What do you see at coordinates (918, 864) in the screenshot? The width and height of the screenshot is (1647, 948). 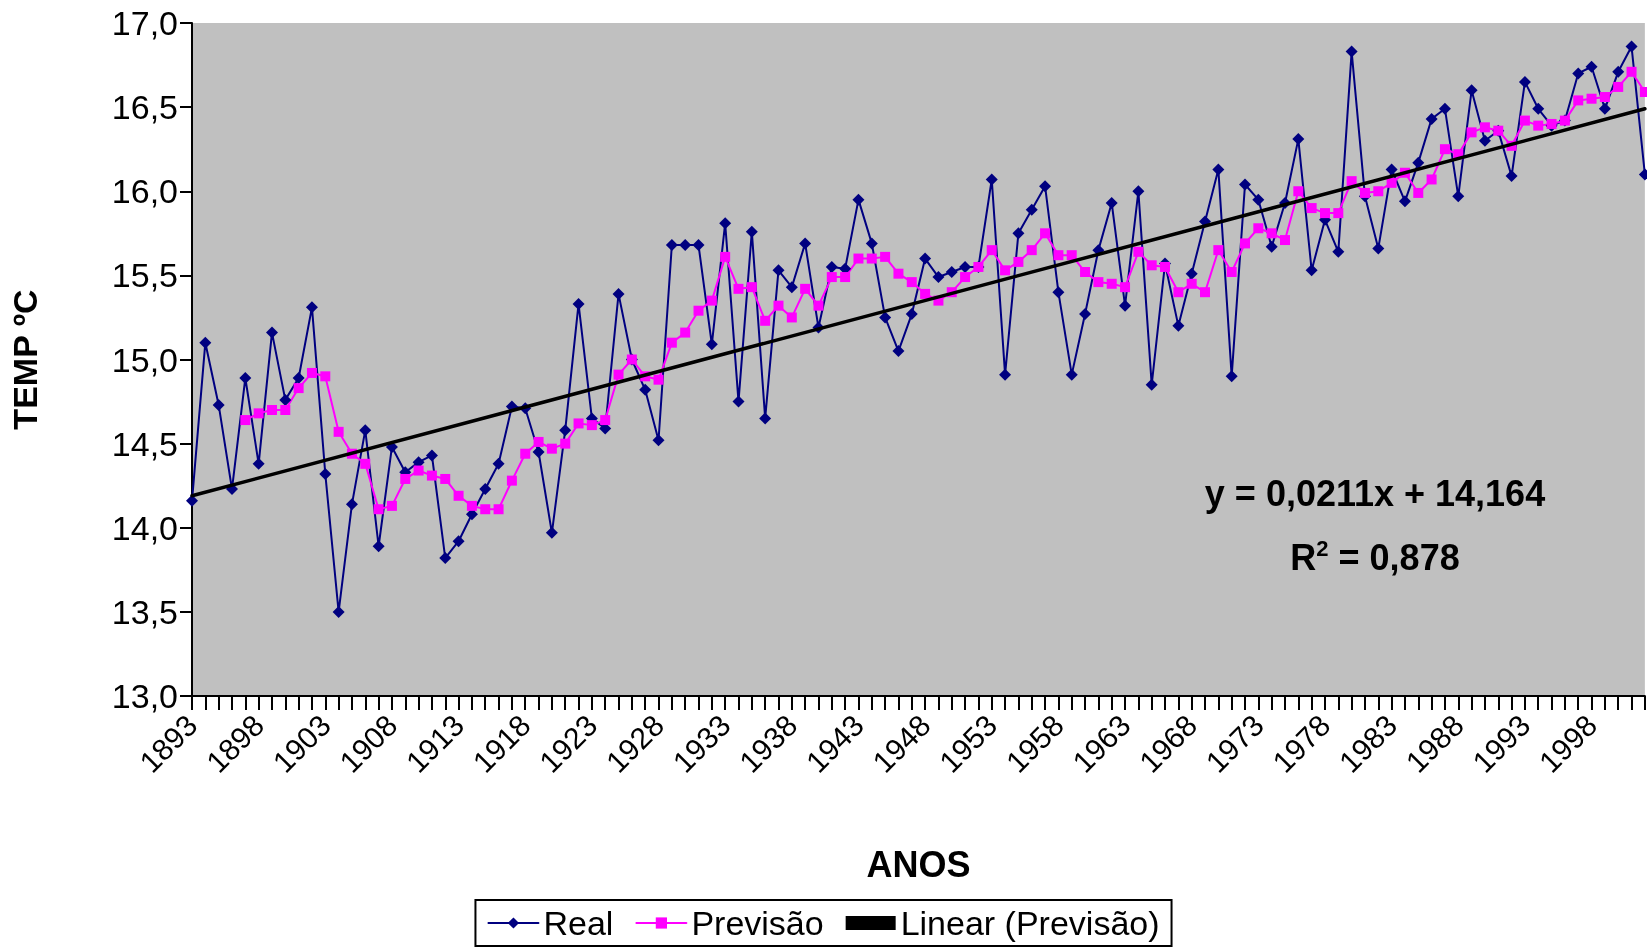 I see `x-axis-title: ANOS` at bounding box center [918, 864].